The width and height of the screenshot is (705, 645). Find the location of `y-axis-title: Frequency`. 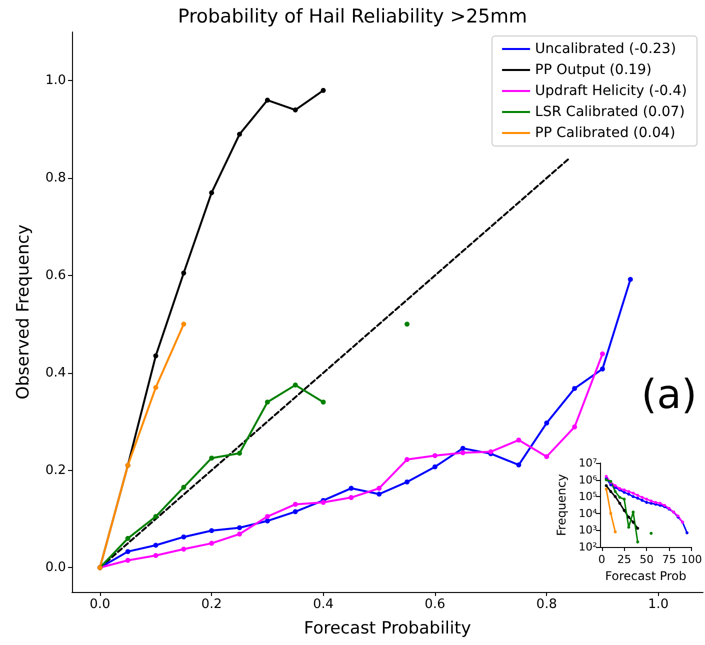

y-axis-title: Frequency is located at coordinates (561, 505).